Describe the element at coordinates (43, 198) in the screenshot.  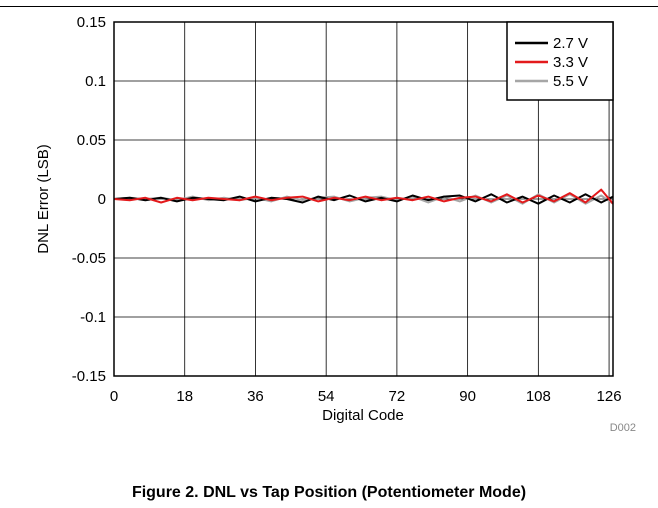
I see `y-axis-label: DNL Error (LSB)` at that location.